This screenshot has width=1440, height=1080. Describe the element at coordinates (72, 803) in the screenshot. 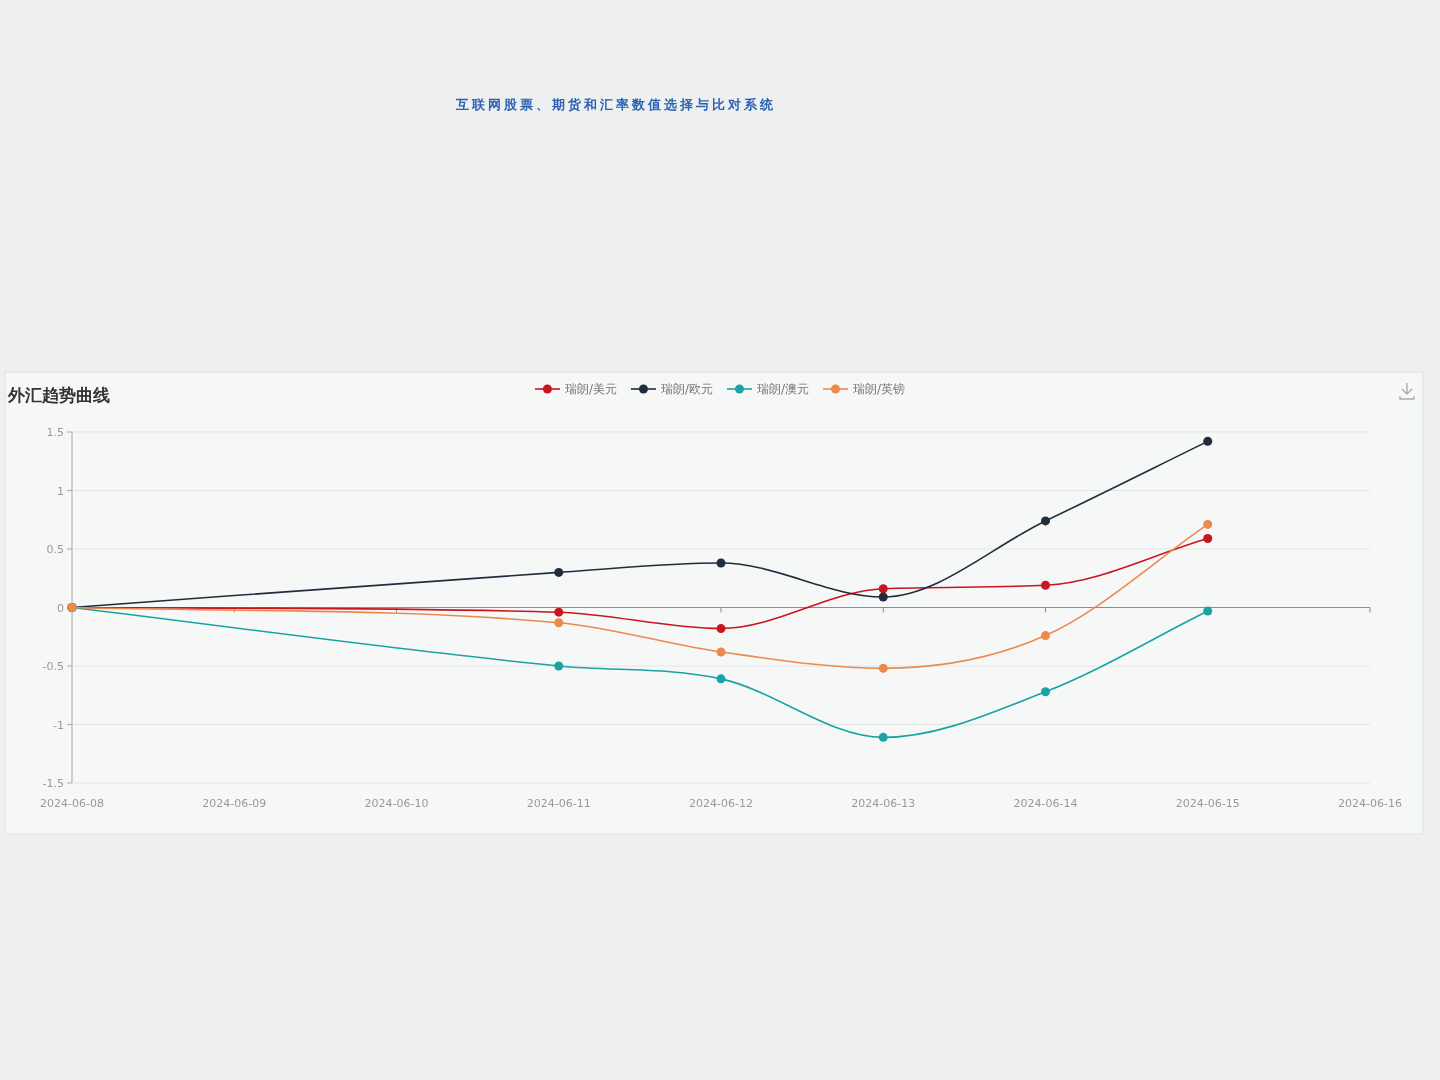

I see `x-tick-label: 2024-06-08` at that location.